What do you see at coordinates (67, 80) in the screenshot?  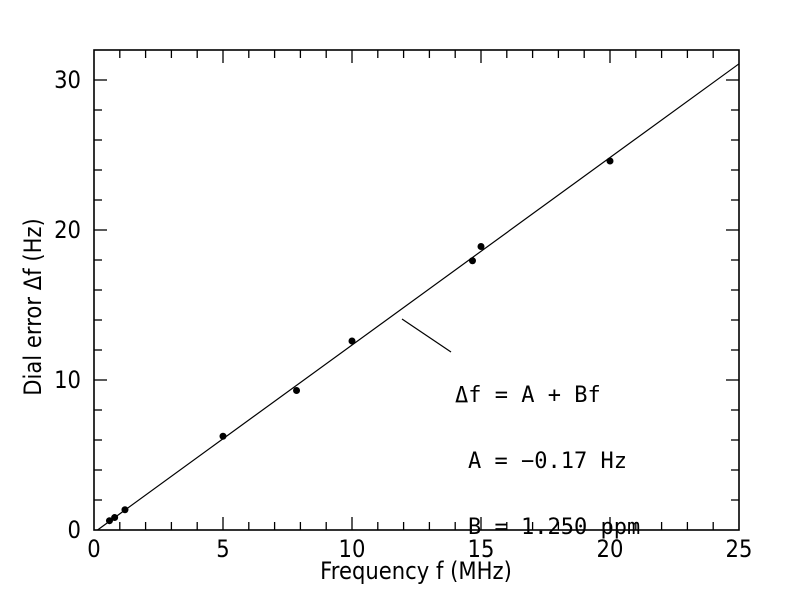 I see `y-tick-label-30: 30` at bounding box center [67, 80].